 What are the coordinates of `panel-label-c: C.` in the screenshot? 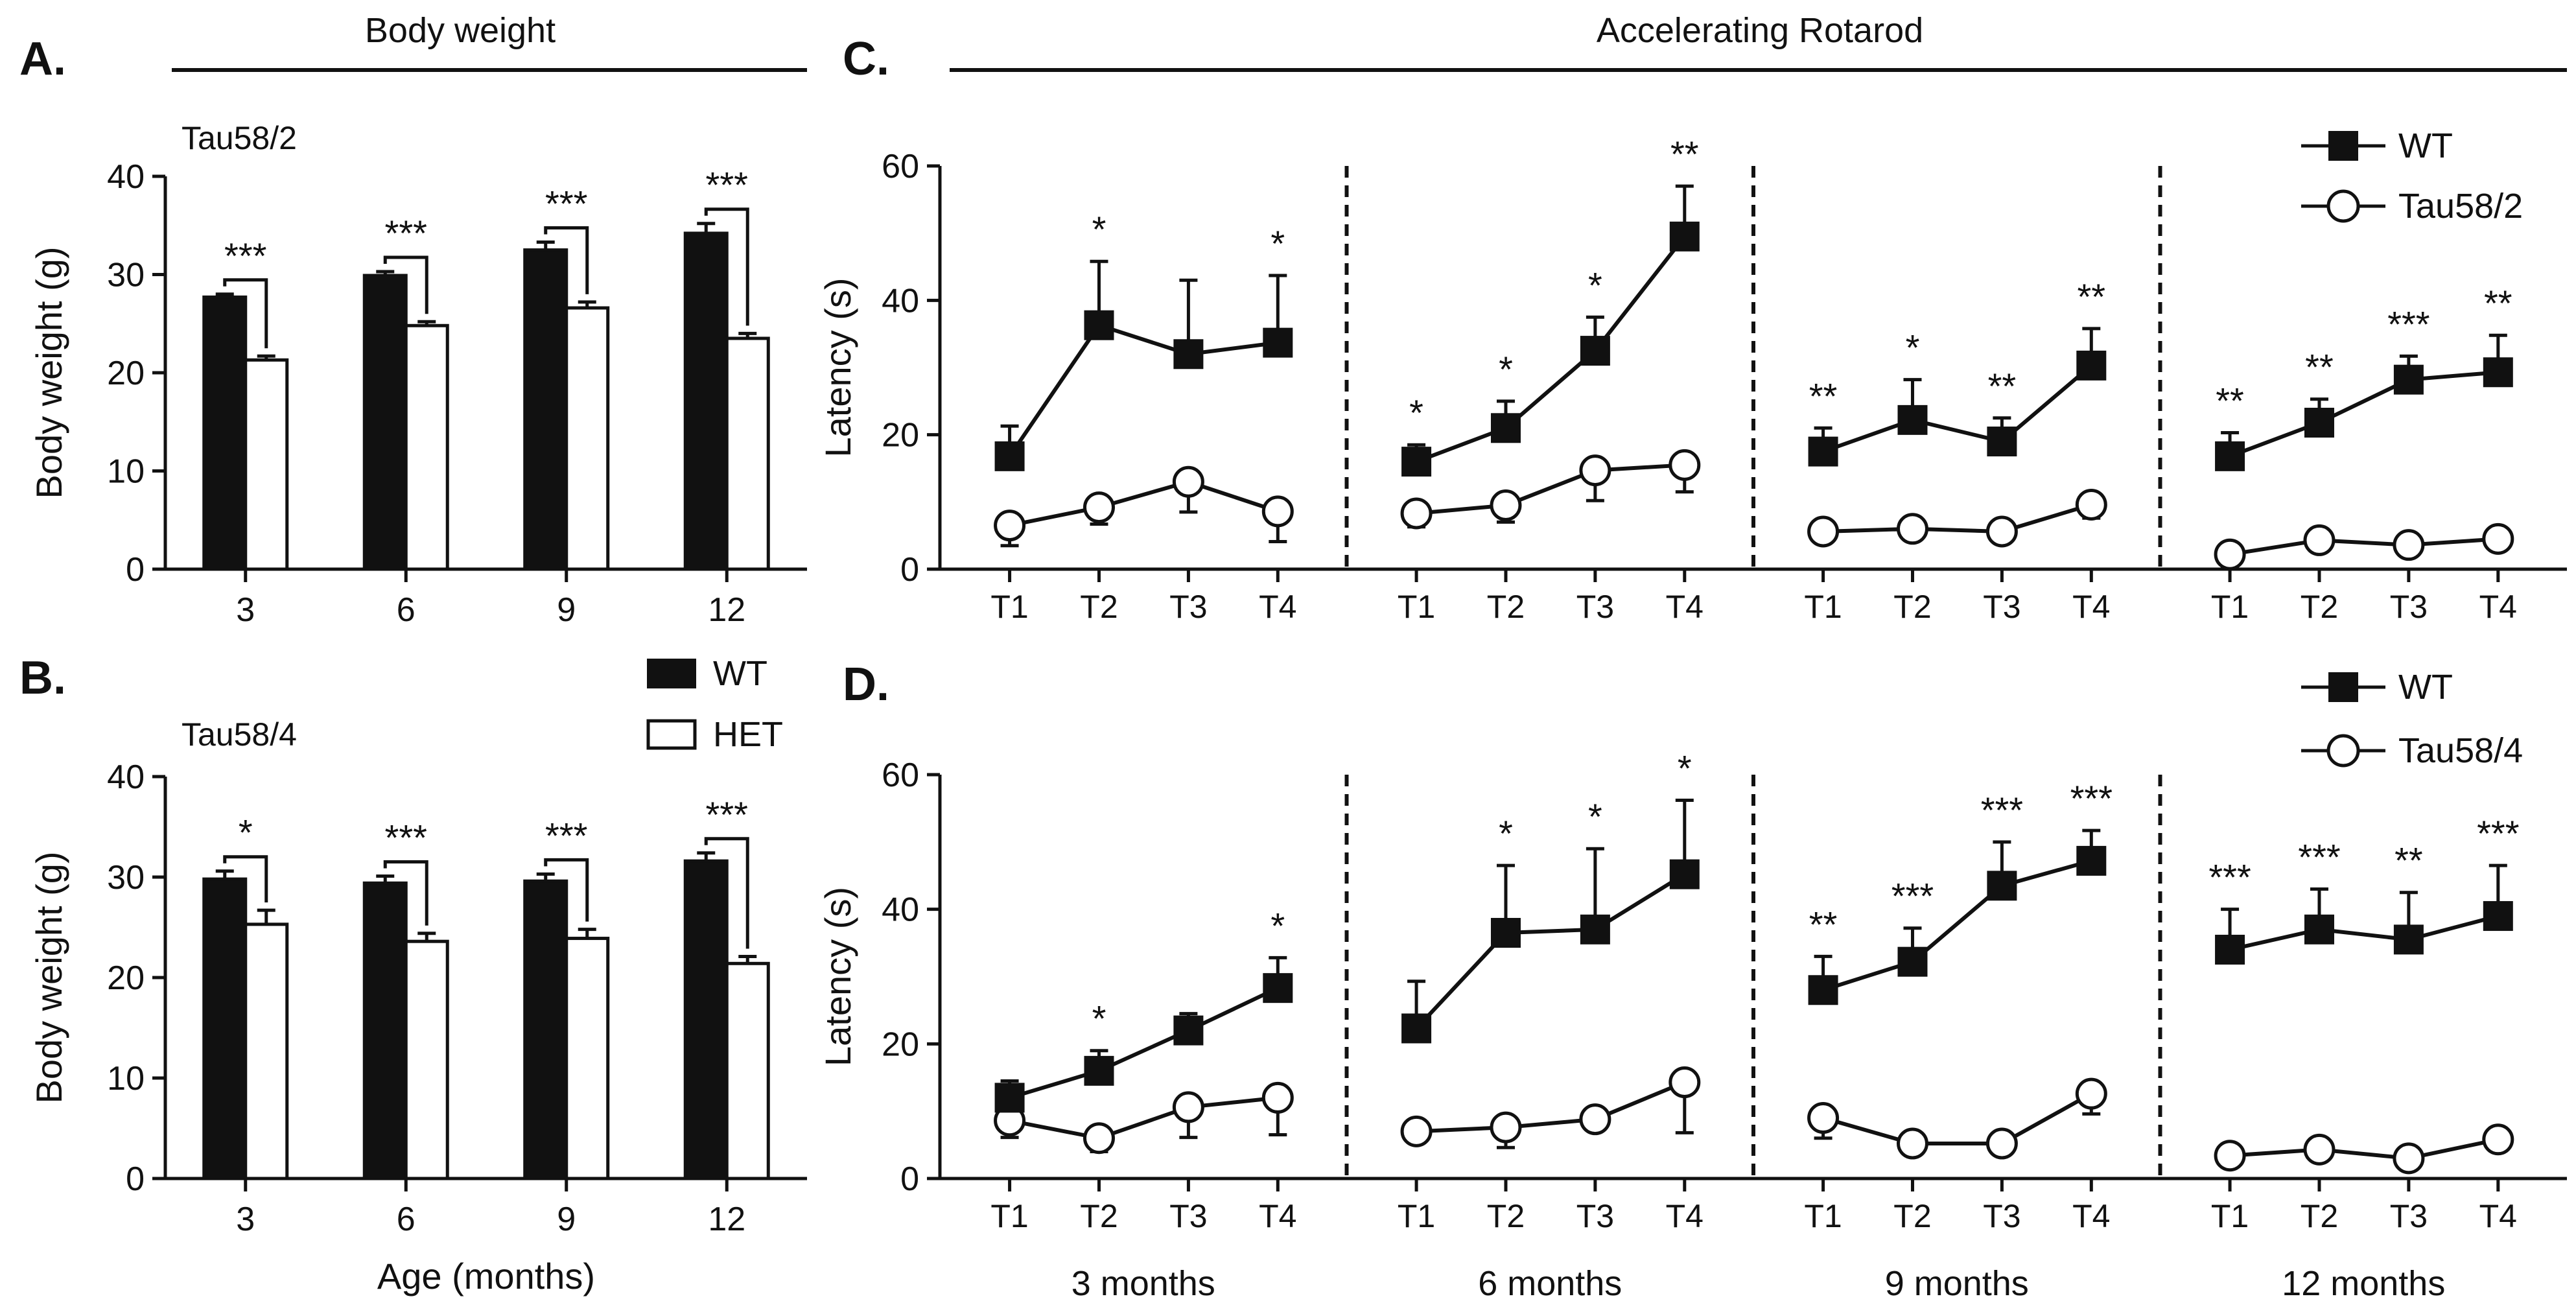 It's located at (866, 59).